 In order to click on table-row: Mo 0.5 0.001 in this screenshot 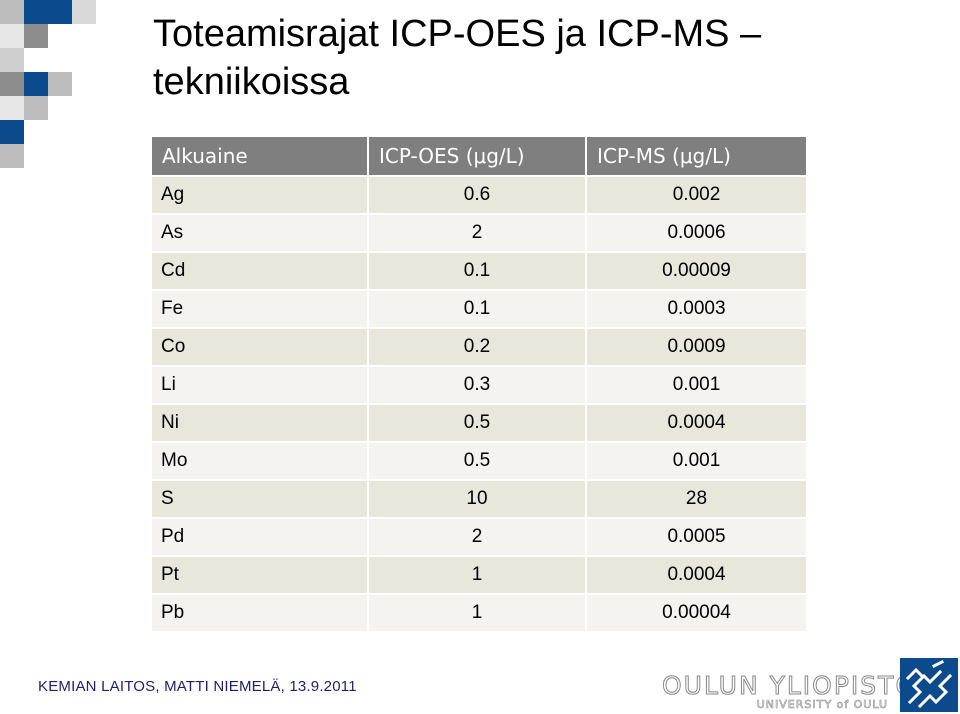, I will do `click(479, 460)`.